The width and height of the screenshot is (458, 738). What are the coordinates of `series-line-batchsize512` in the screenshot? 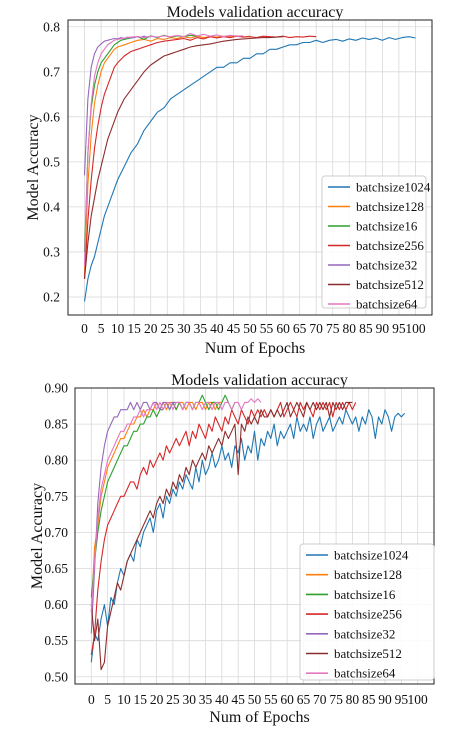 It's located at (183, 158).